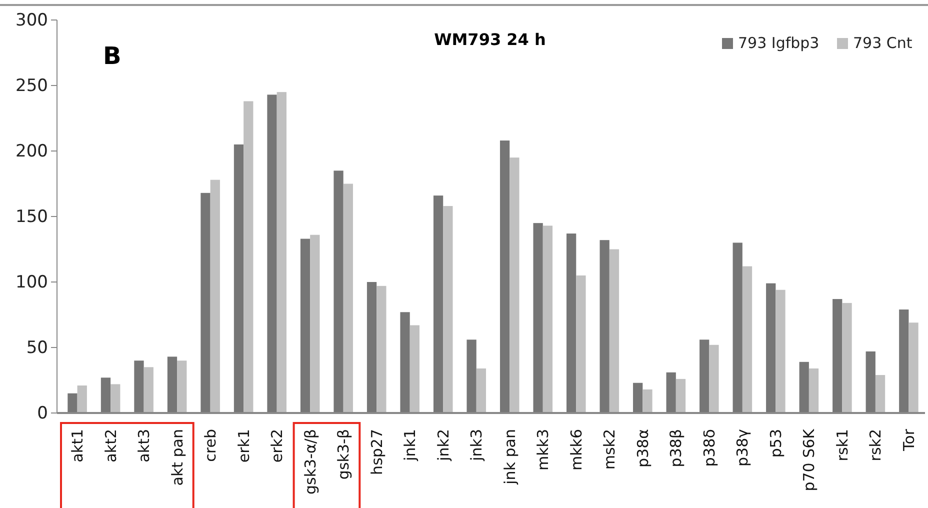 This screenshot has width=928, height=508. What do you see at coordinates (112, 56) in the screenshot?
I see `annotation: B` at bounding box center [112, 56].